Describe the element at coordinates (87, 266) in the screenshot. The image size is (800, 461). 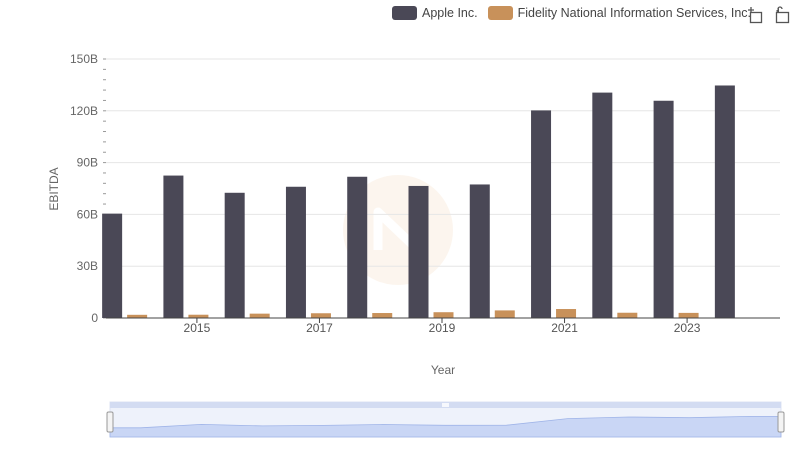
I see `y-tick-label: 30B` at that location.